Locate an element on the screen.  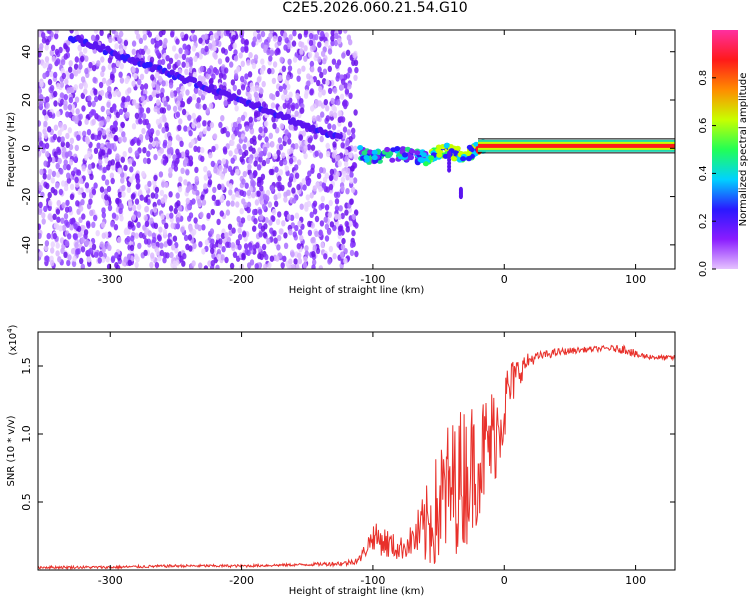
y-tick-label: 40 is located at coordinates (26, 52).